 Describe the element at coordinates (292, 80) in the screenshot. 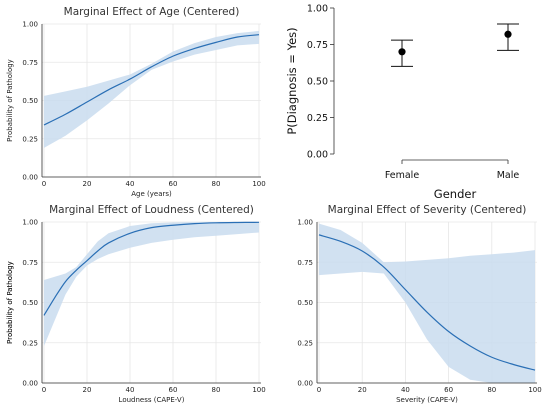

I see `y-axis-label: P(Diagnosis = Yes)` at that location.